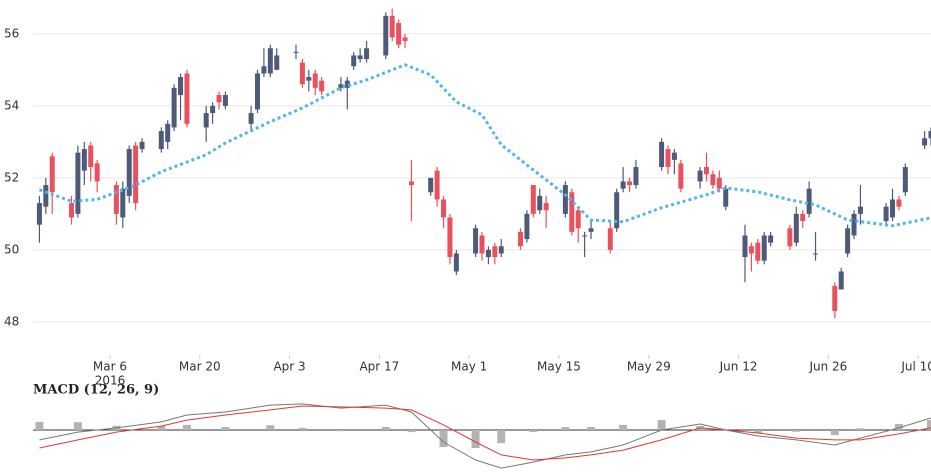 This screenshot has width=931, height=475. What do you see at coordinates (11, 177) in the screenshot?
I see `y-tick-label: 52` at bounding box center [11, 177].